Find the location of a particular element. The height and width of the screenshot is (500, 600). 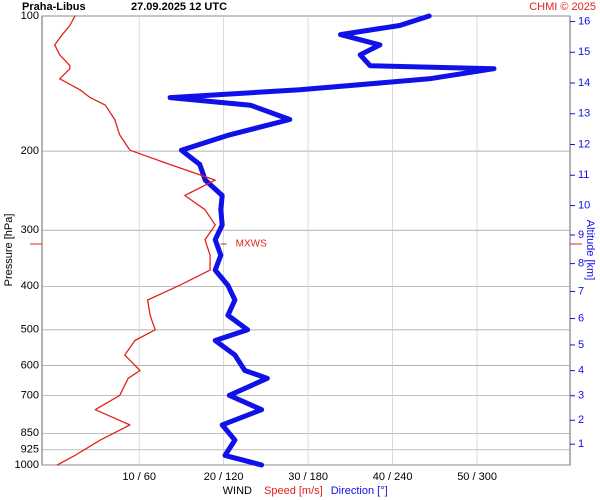

y2-tick-label: 12 is located at coordinates (584, 144).